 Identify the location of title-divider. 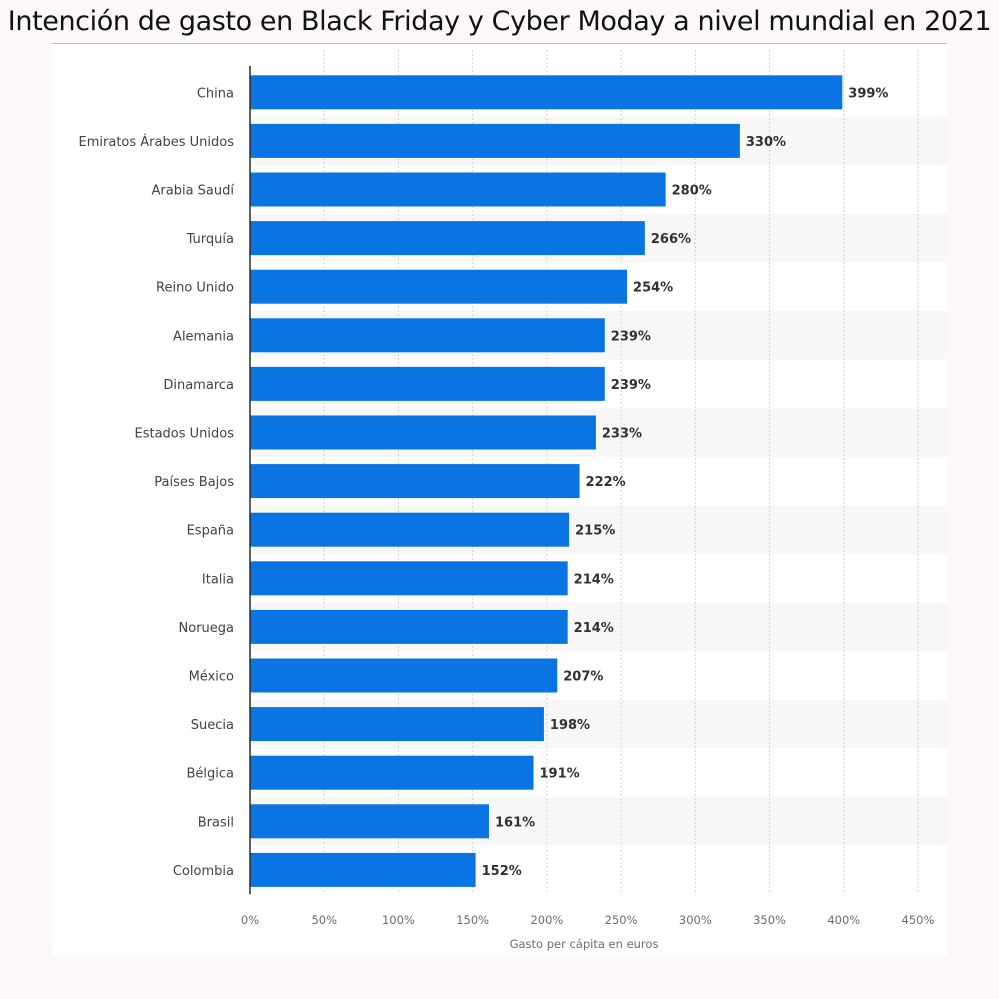
(499, 43).